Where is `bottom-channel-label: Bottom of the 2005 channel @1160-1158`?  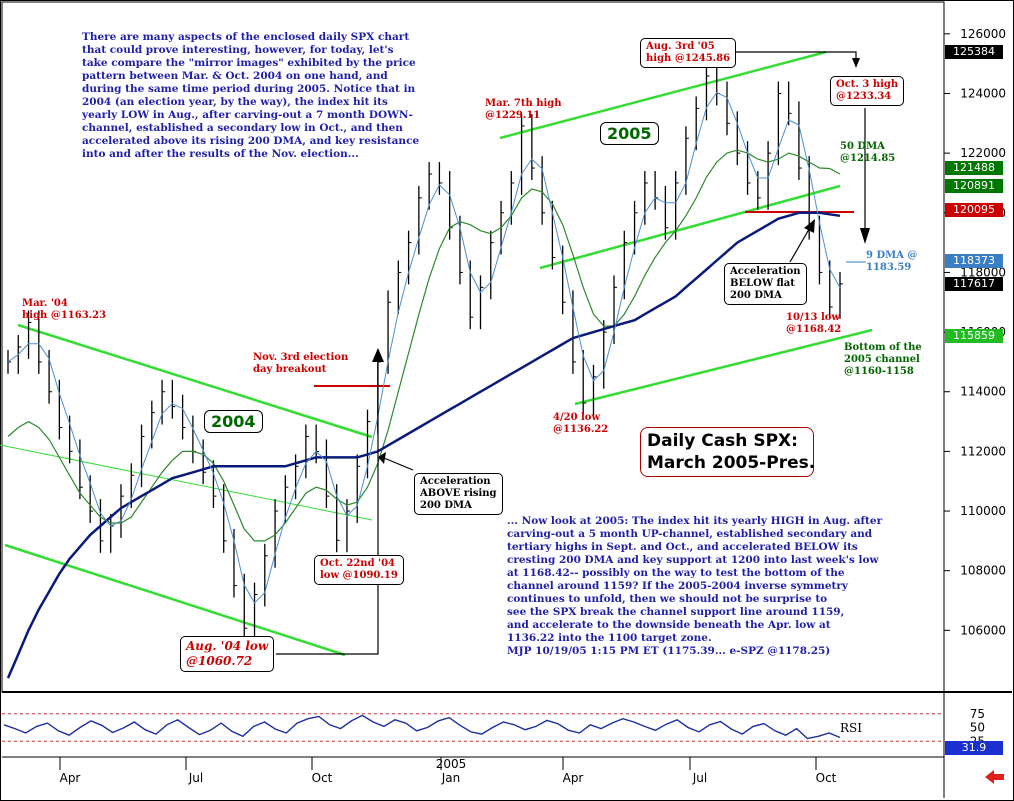 bottom-channel-label: Bottom of the 2005 channel @1160-1158 is located at coordinates (883, 359).